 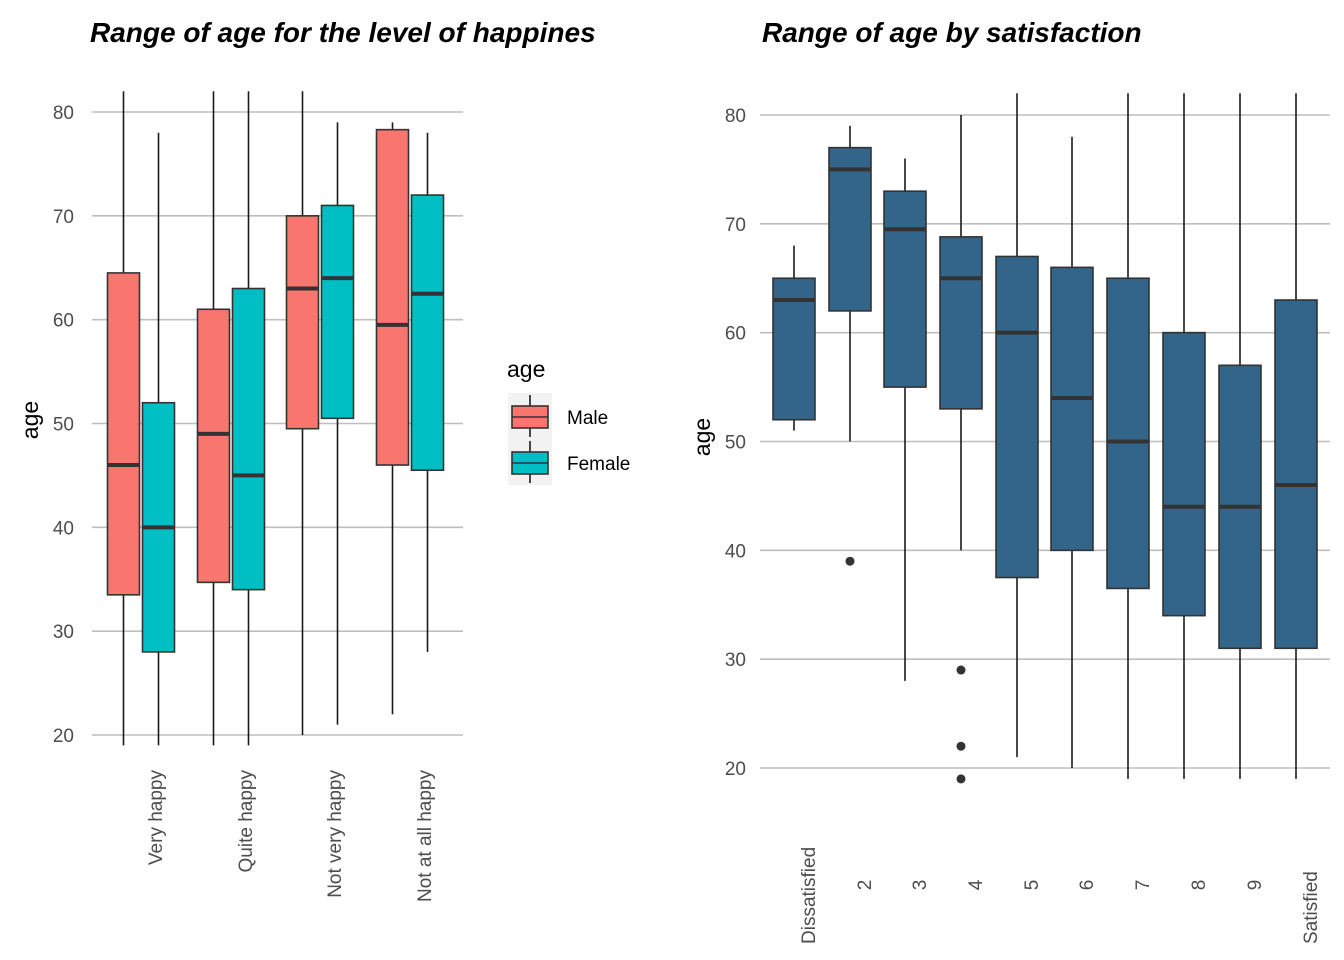 I want to click on left-y-tick-80: 80, so click(x=63, y=113).